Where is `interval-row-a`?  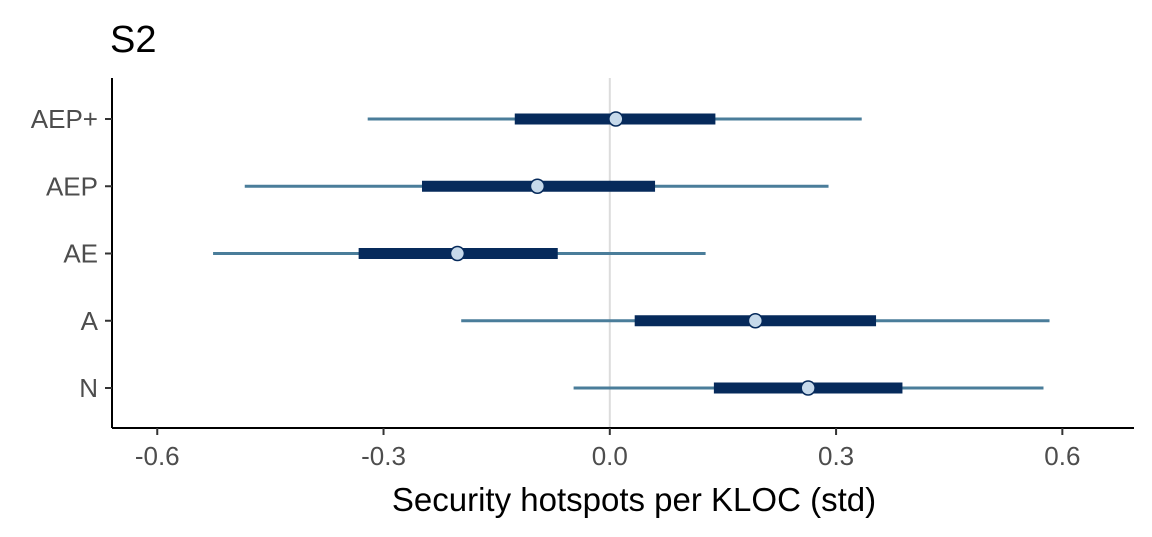
interval-row-a is located at coordinates (755, 320).